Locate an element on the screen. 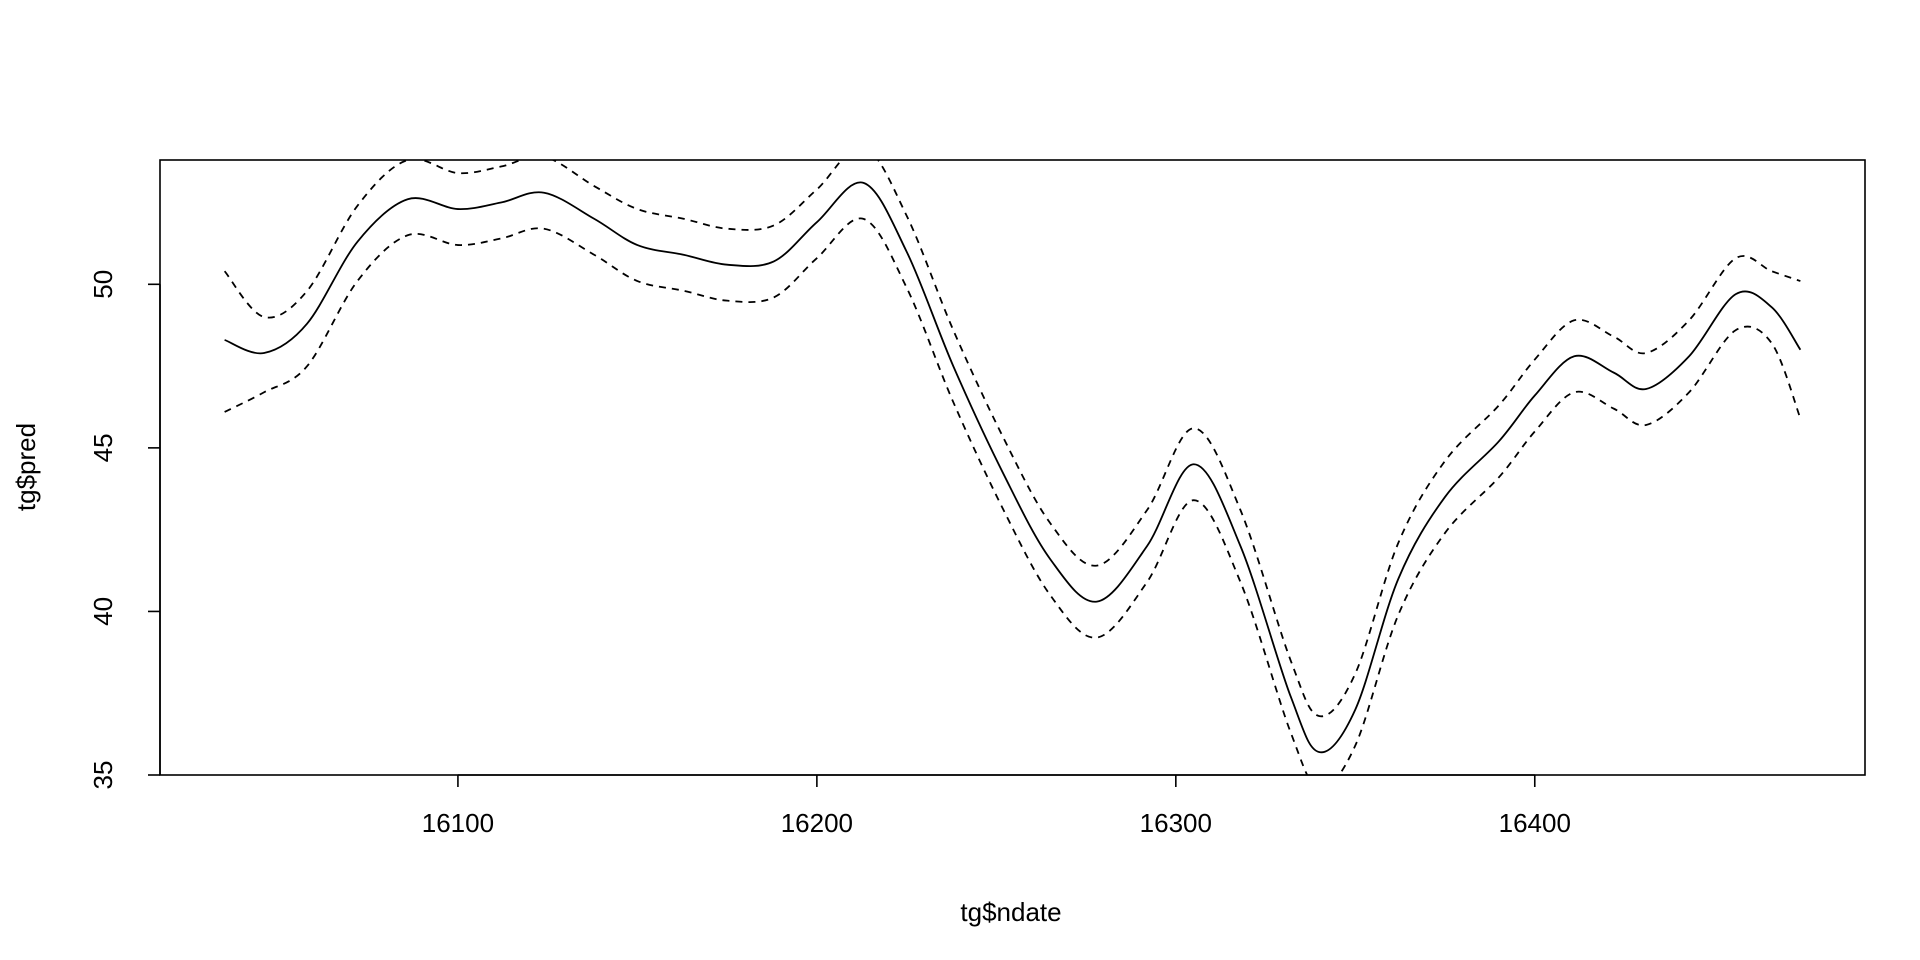  y-tick-label: 40 is located at coordinates (103, 611).